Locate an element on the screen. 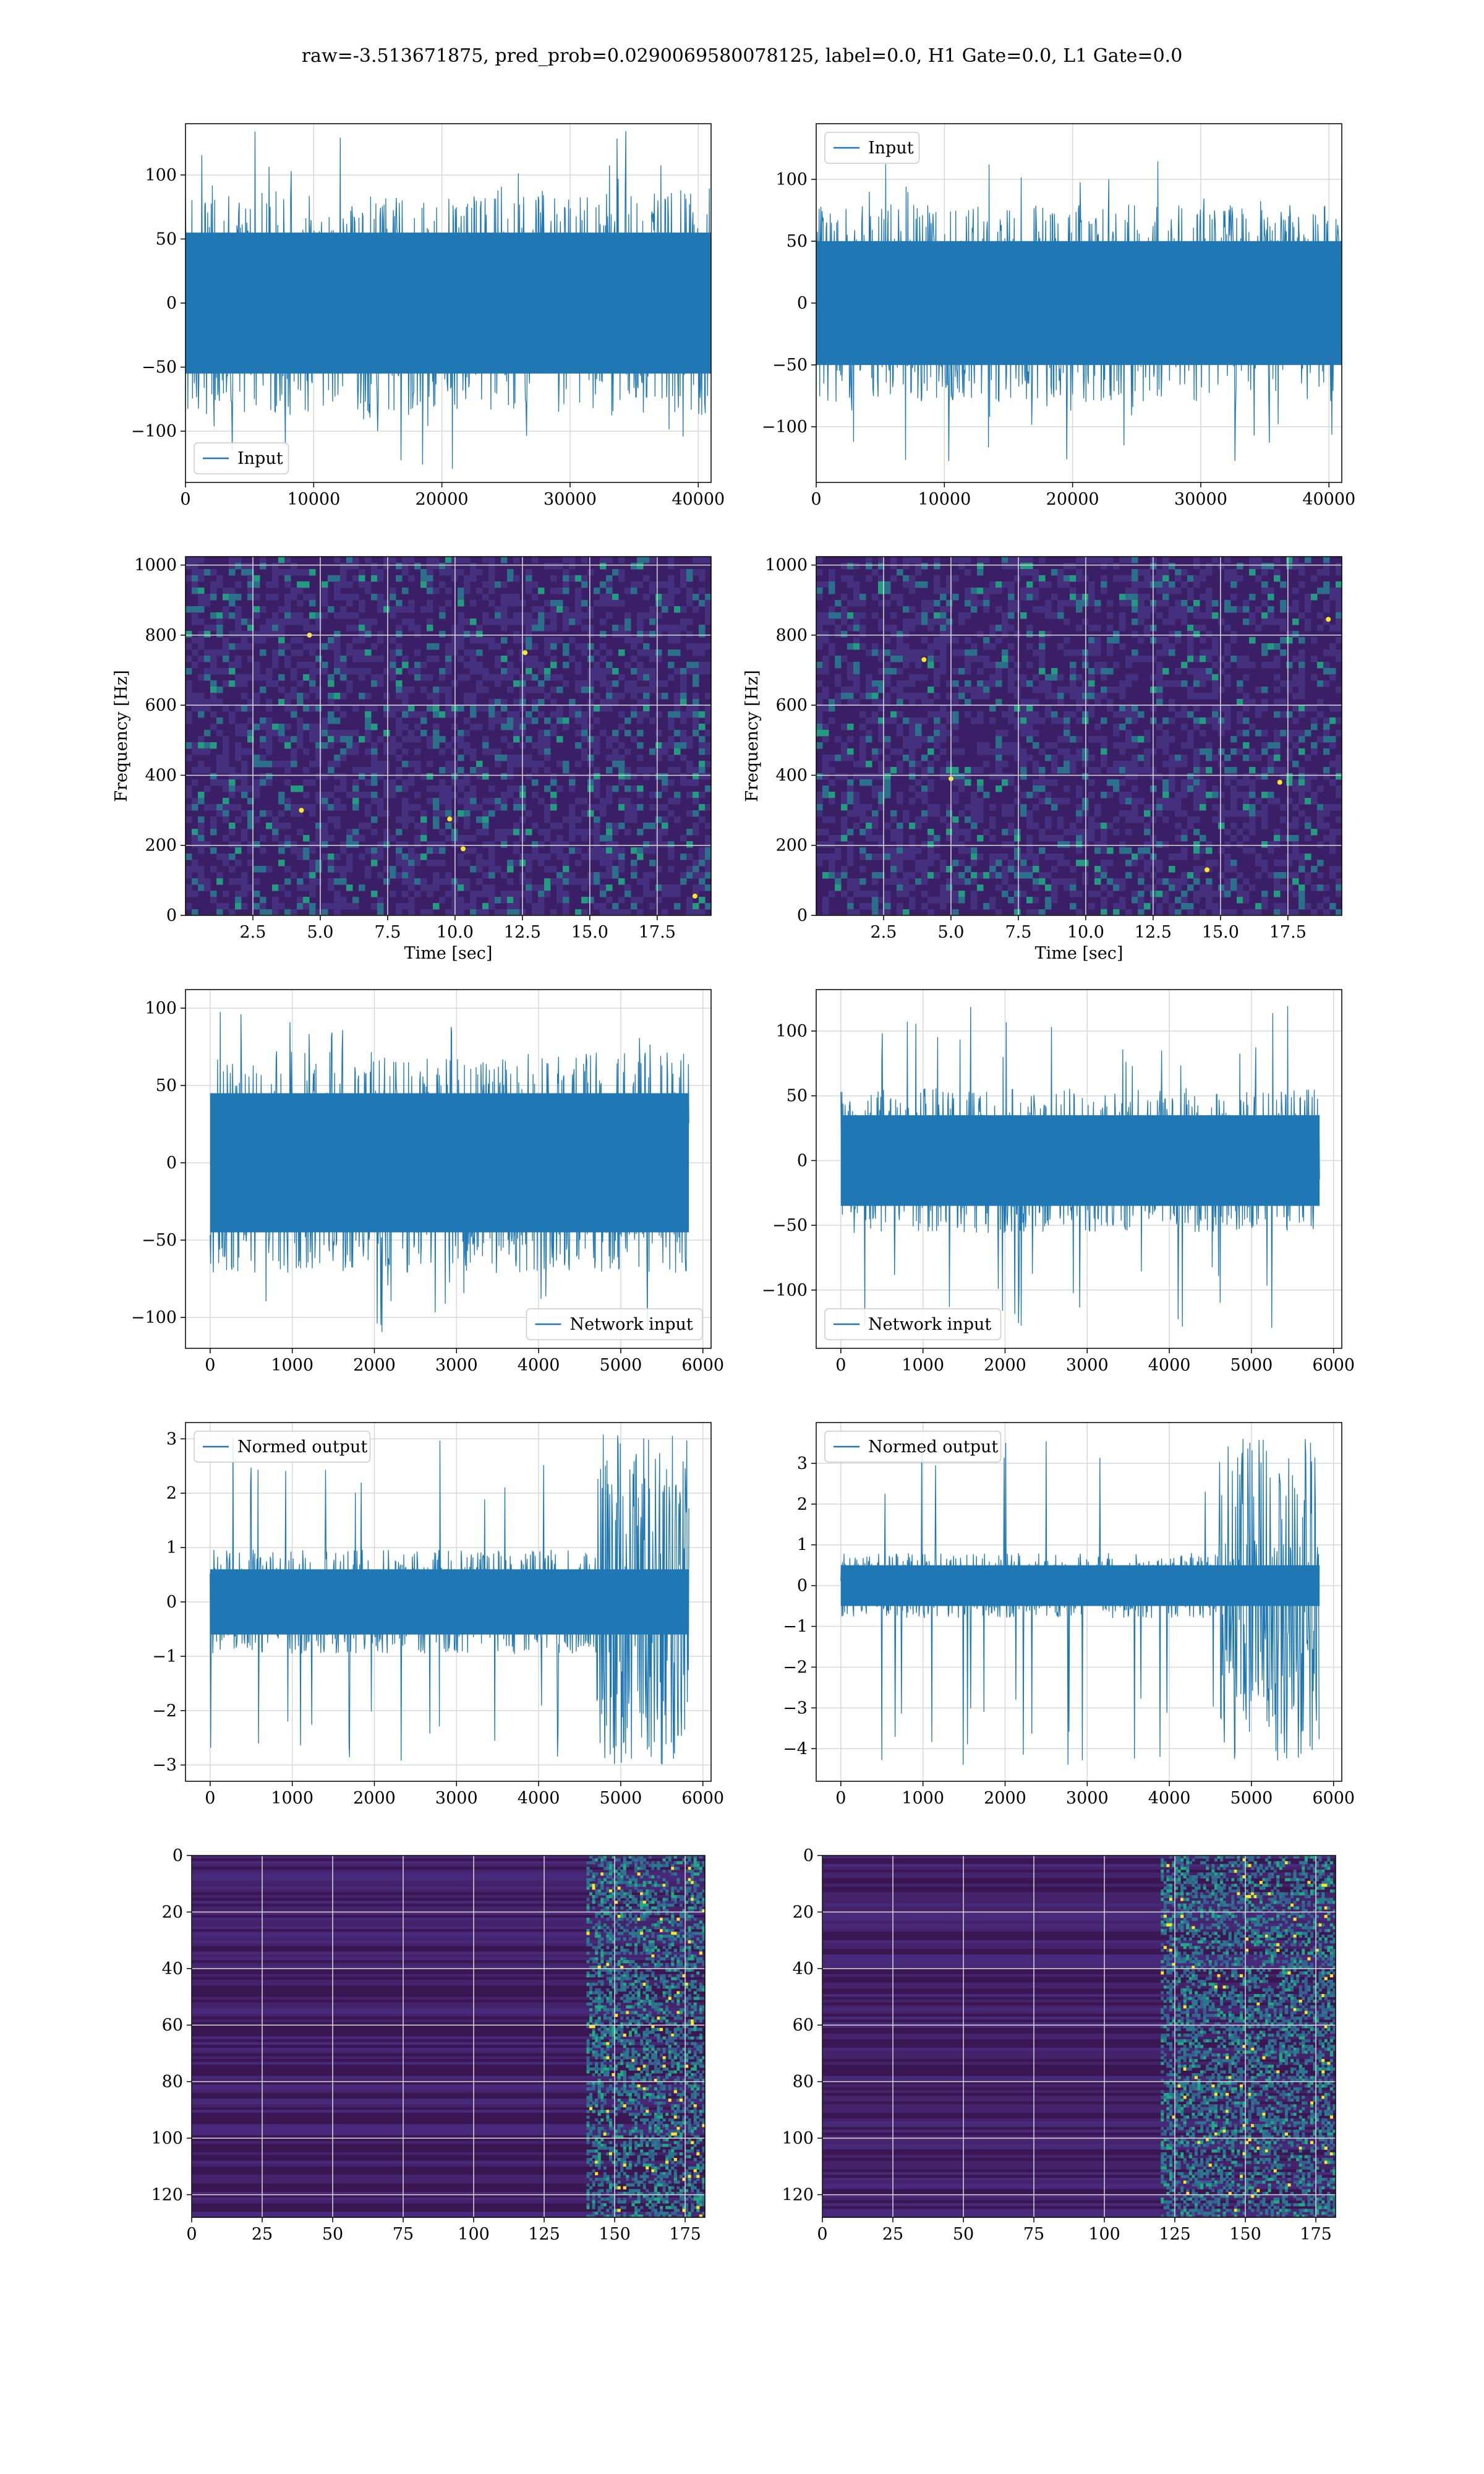 The width and height of the screenshot is (1484, 2474). x-tick-label: 6000 is located at coordinates (1333, 1365).